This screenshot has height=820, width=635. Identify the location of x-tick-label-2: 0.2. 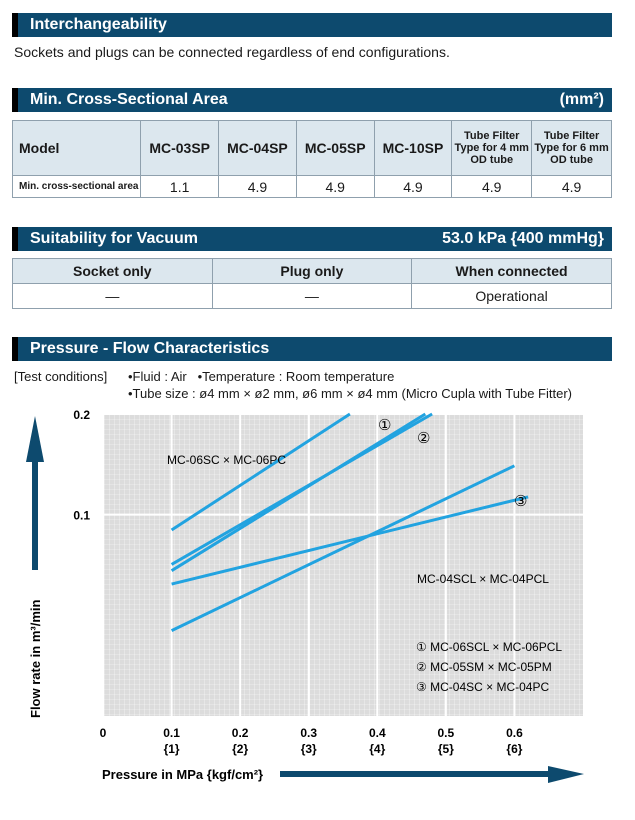
(240, 733).